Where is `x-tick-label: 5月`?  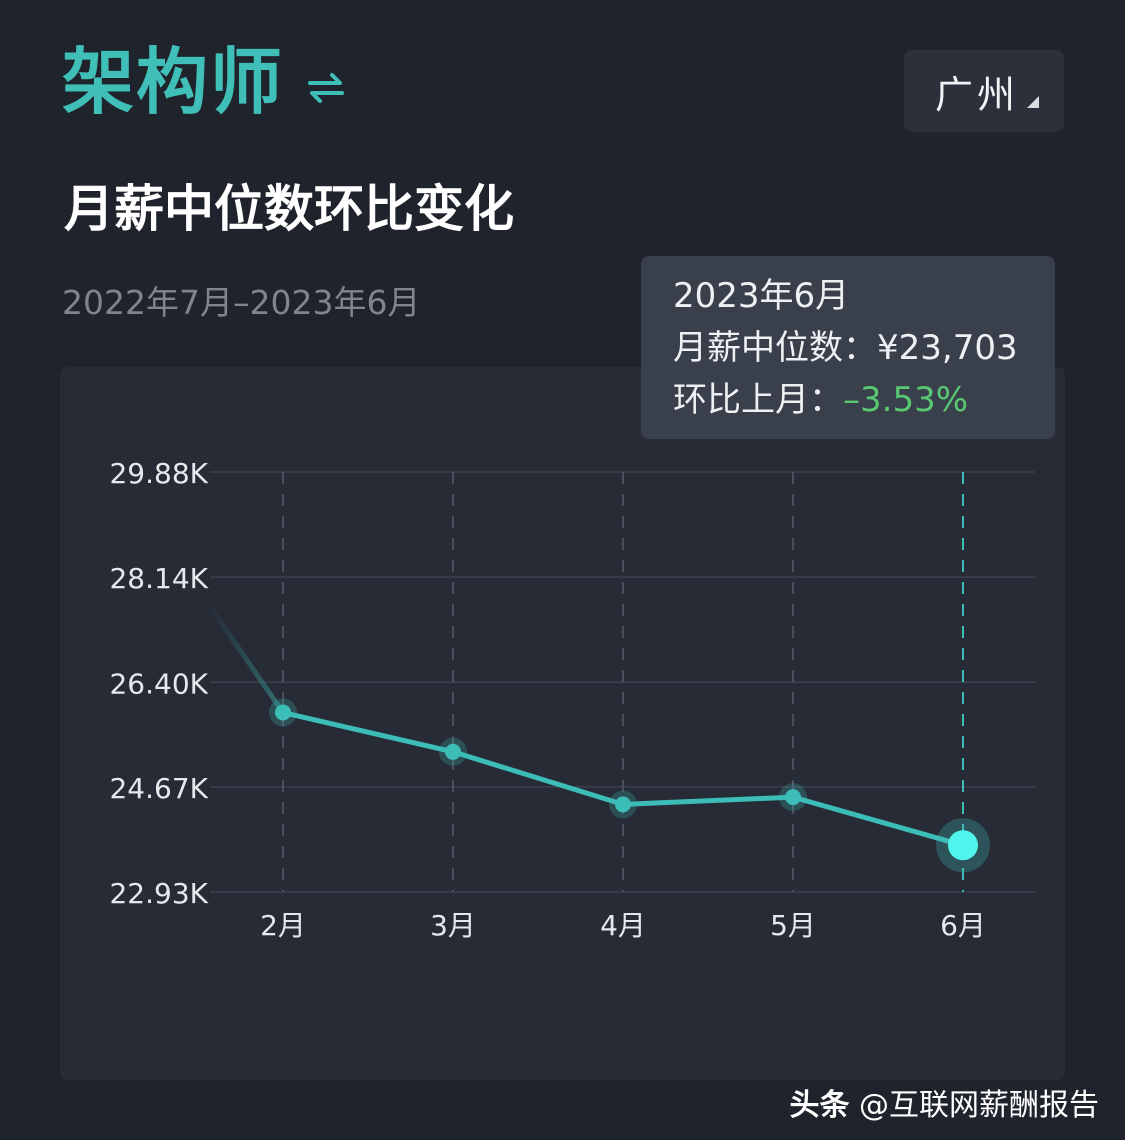 x-tick-label: 5月 is located at coordinates (793, 925).